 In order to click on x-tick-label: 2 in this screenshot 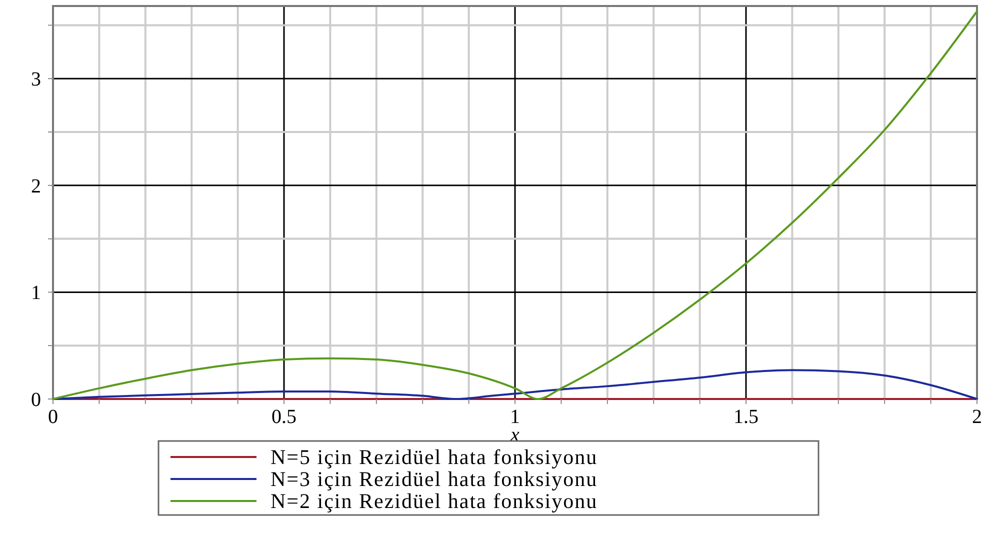, I will do `click(977, 417)`.